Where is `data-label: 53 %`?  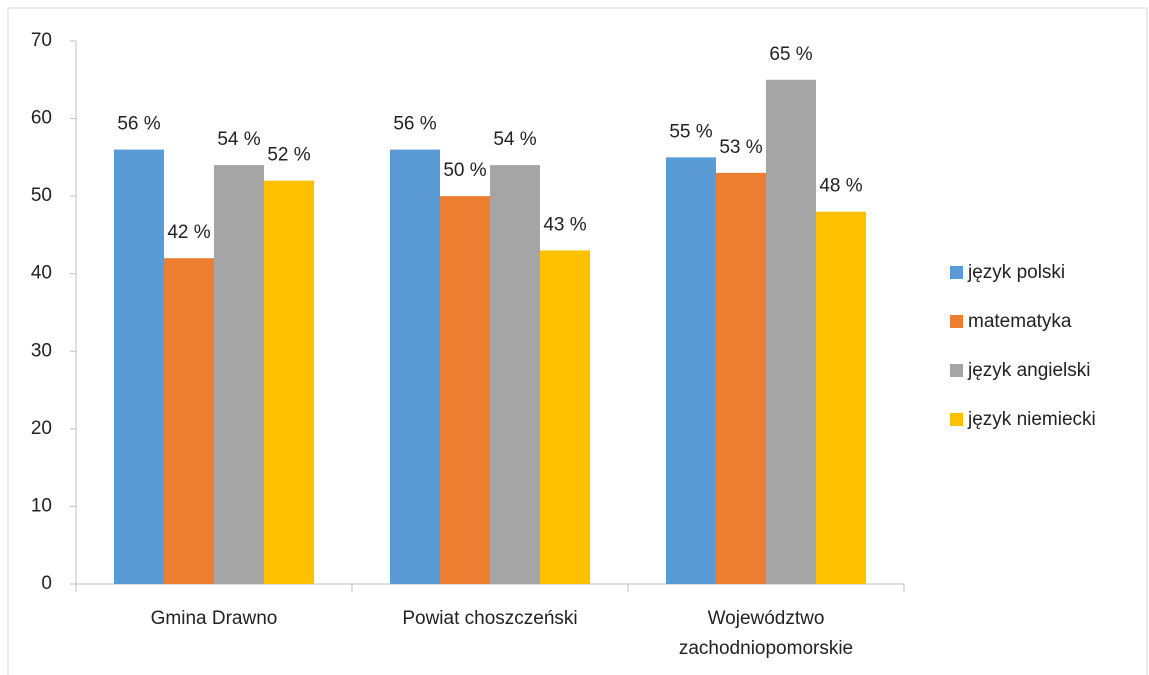
data-label: 53 % is located at coordinates (740, 147).